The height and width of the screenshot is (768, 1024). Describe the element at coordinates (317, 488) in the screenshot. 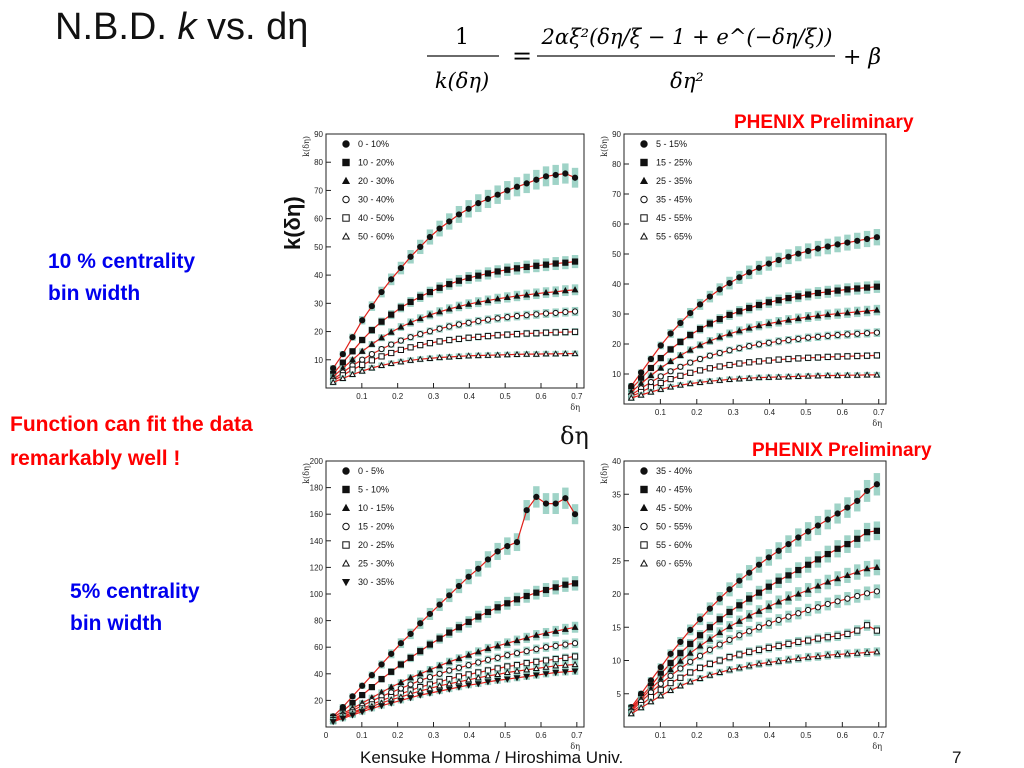

I see `y-tick-label: 180` at that location.